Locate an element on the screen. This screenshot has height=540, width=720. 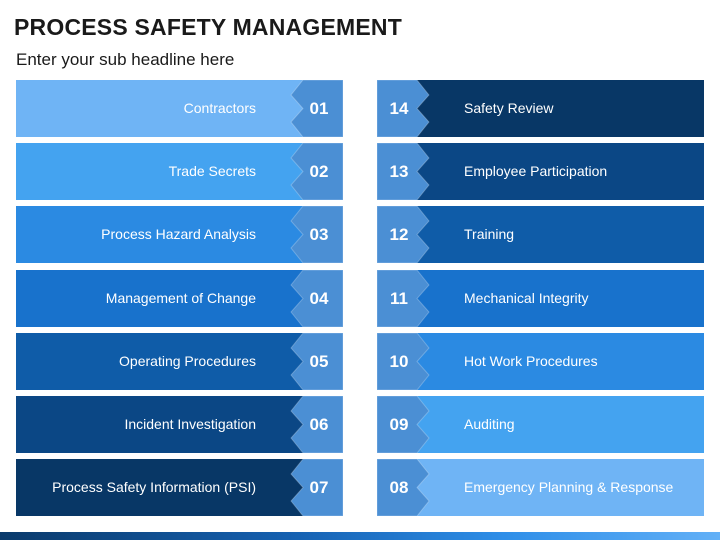
item-number: 10 is located at coordinates (399, 361).